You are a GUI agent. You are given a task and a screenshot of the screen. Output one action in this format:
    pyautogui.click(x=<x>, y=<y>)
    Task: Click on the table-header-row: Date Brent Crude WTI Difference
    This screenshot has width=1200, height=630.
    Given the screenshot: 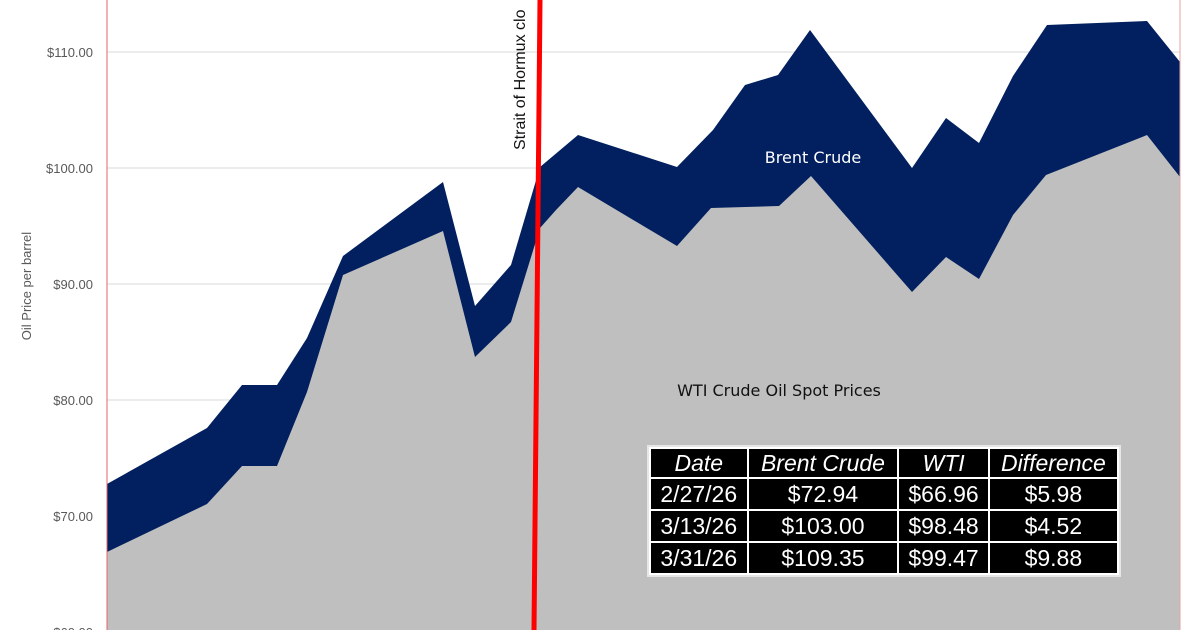 What is the action you would take?
    pyautogui.click(x=884, y=463)
    